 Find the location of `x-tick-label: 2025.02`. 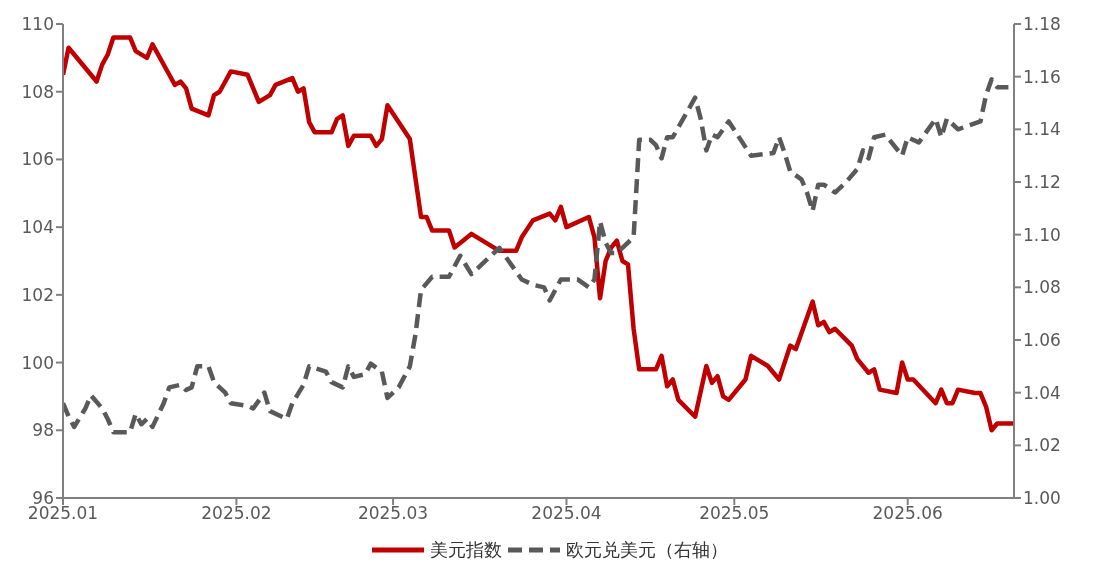

x-tick-label: 2025.02 is located at coordinates (236, 513).